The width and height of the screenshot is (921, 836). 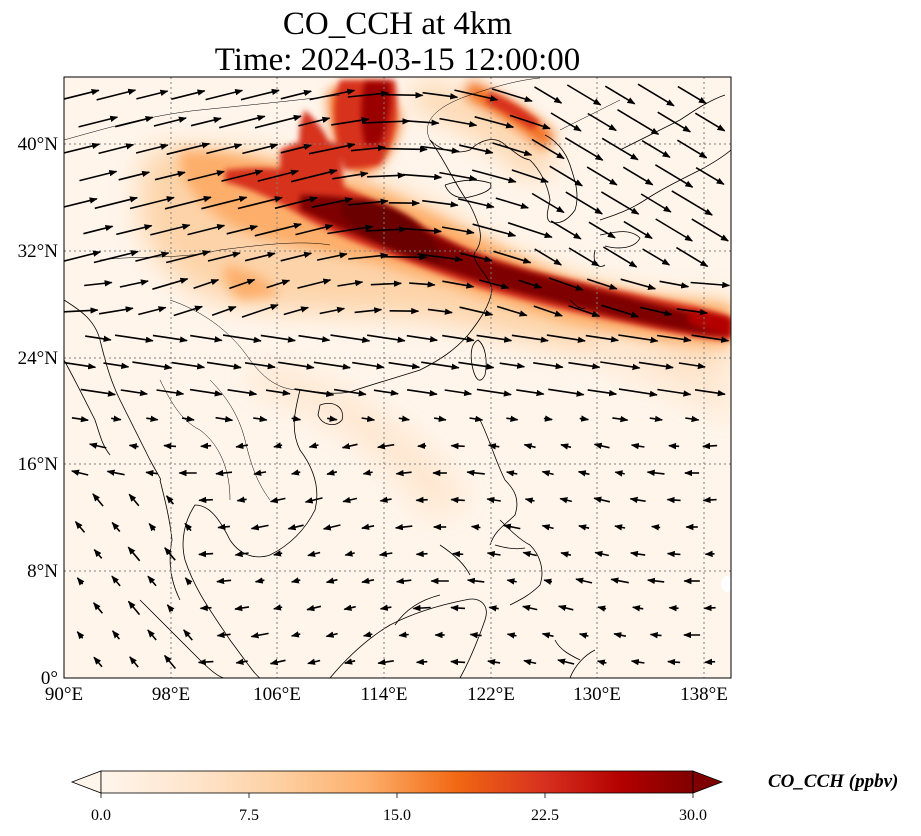 I want to click on colorbar-tick-30: 30.0, so click(x=693, y=815).